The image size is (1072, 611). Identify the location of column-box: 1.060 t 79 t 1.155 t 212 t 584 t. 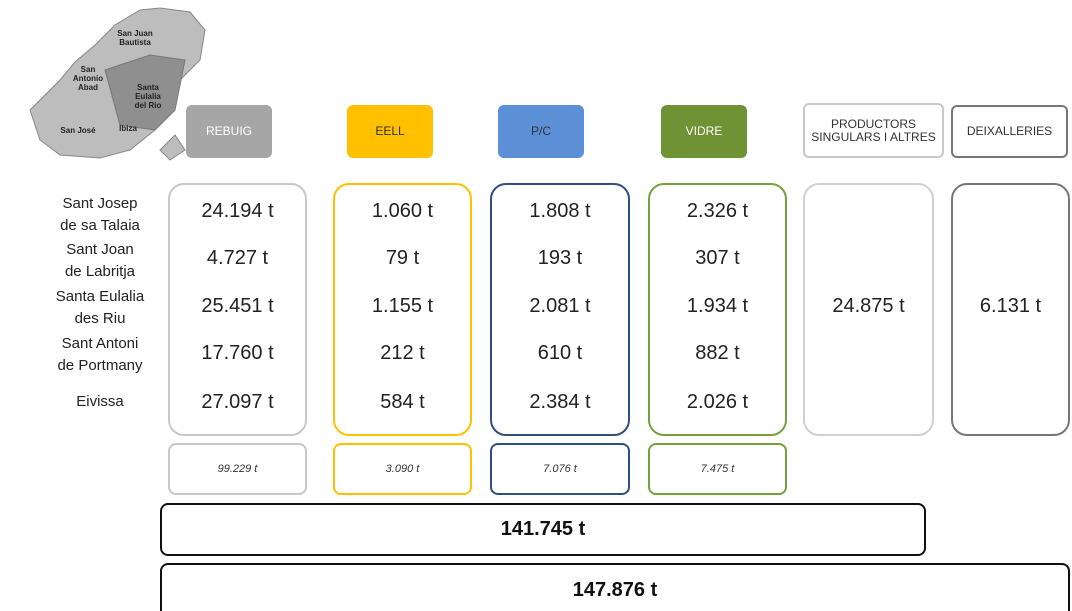
(402, 309).